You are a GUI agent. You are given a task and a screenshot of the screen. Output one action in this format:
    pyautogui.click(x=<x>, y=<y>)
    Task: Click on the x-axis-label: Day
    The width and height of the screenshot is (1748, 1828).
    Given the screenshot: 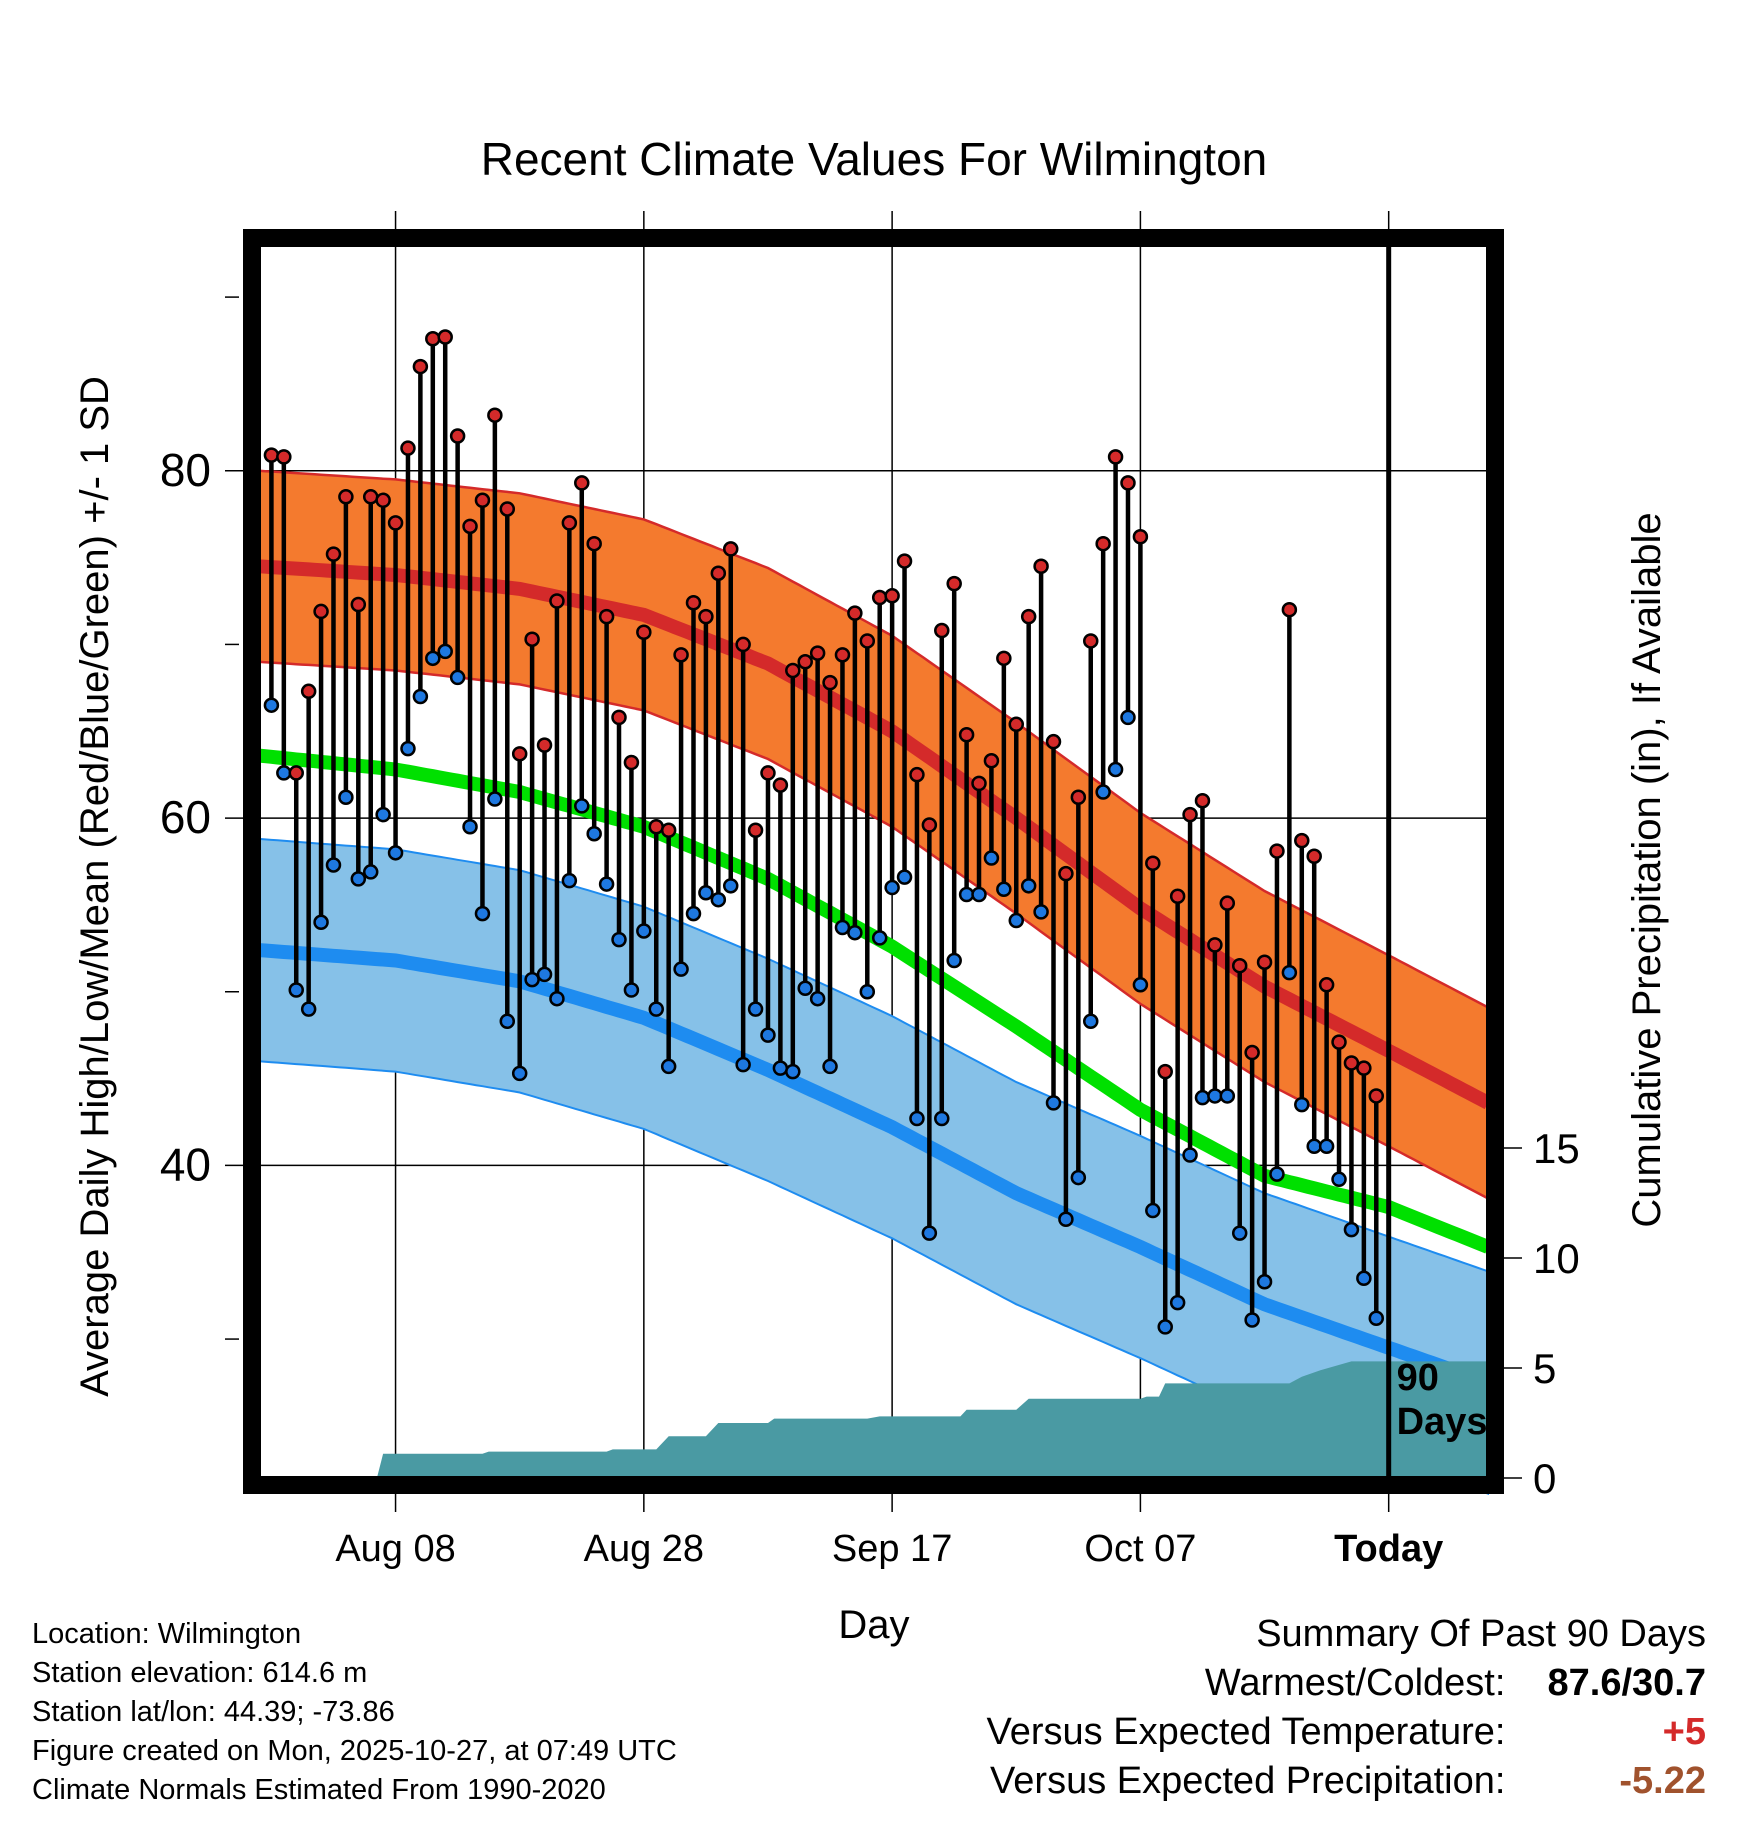 What is the action you would take?
    pyautogui.click(x=873, y=1625)
    